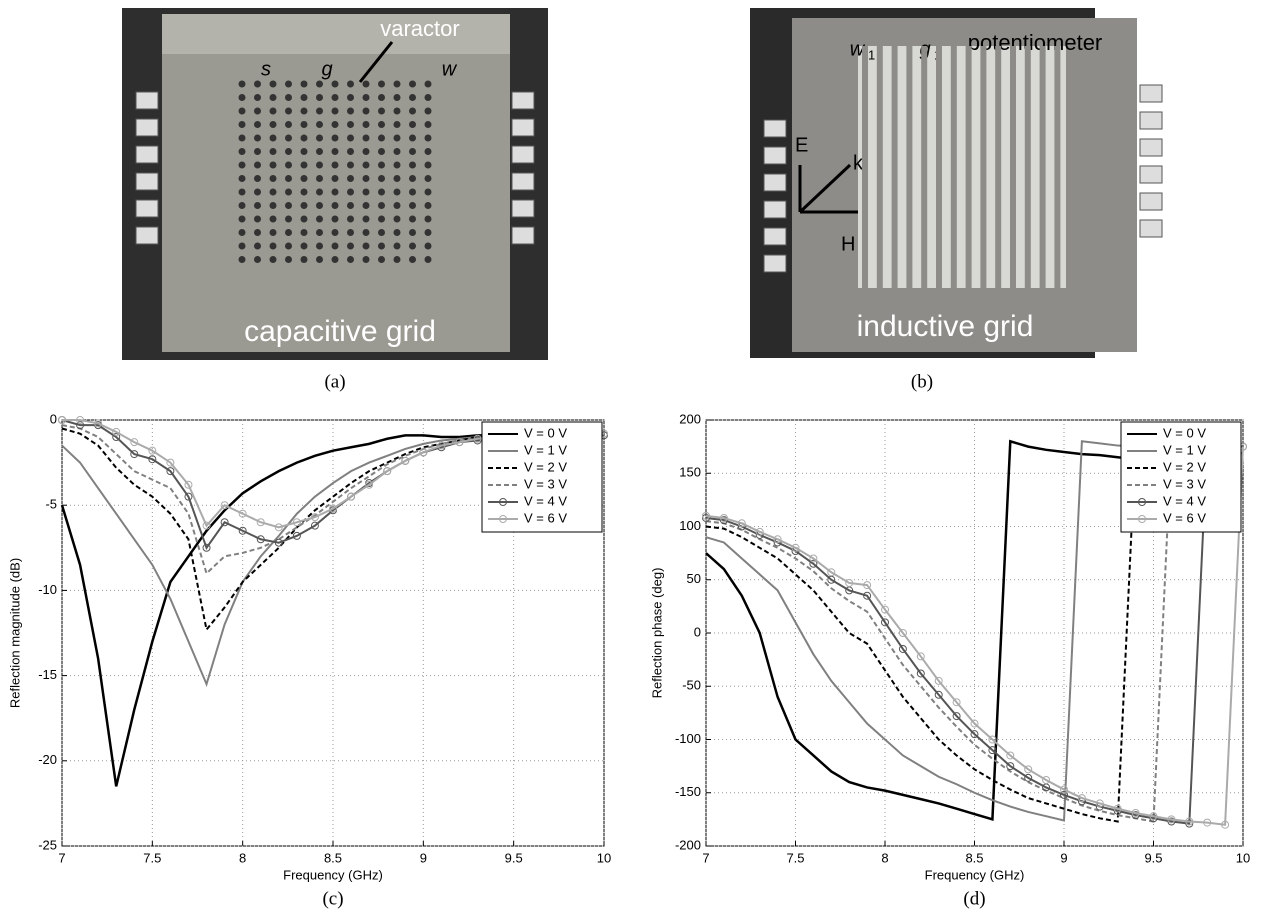 Image resolution: width=1262 pixels, height=917 pixels. What do you see at coordinates (688, 791) in the screenshot?
I see `y-tick-label: -150` at bounding box center [688, 791].